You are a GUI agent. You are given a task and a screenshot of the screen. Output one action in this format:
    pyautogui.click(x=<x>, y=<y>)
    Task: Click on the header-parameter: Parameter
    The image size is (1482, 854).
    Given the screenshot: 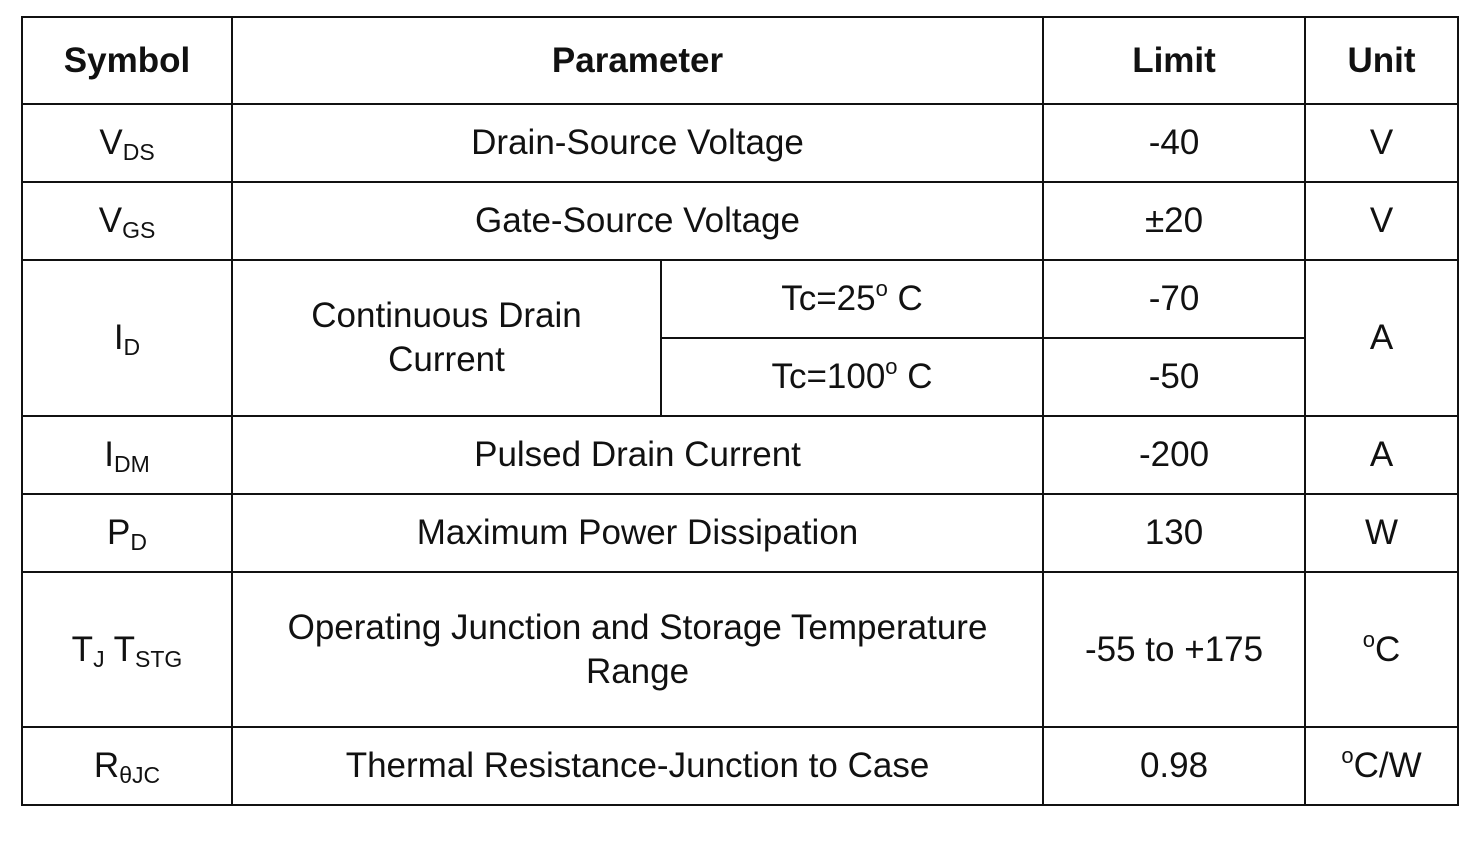 What is the action you would take?
    pyautogui.click(x=637, y=60)
    